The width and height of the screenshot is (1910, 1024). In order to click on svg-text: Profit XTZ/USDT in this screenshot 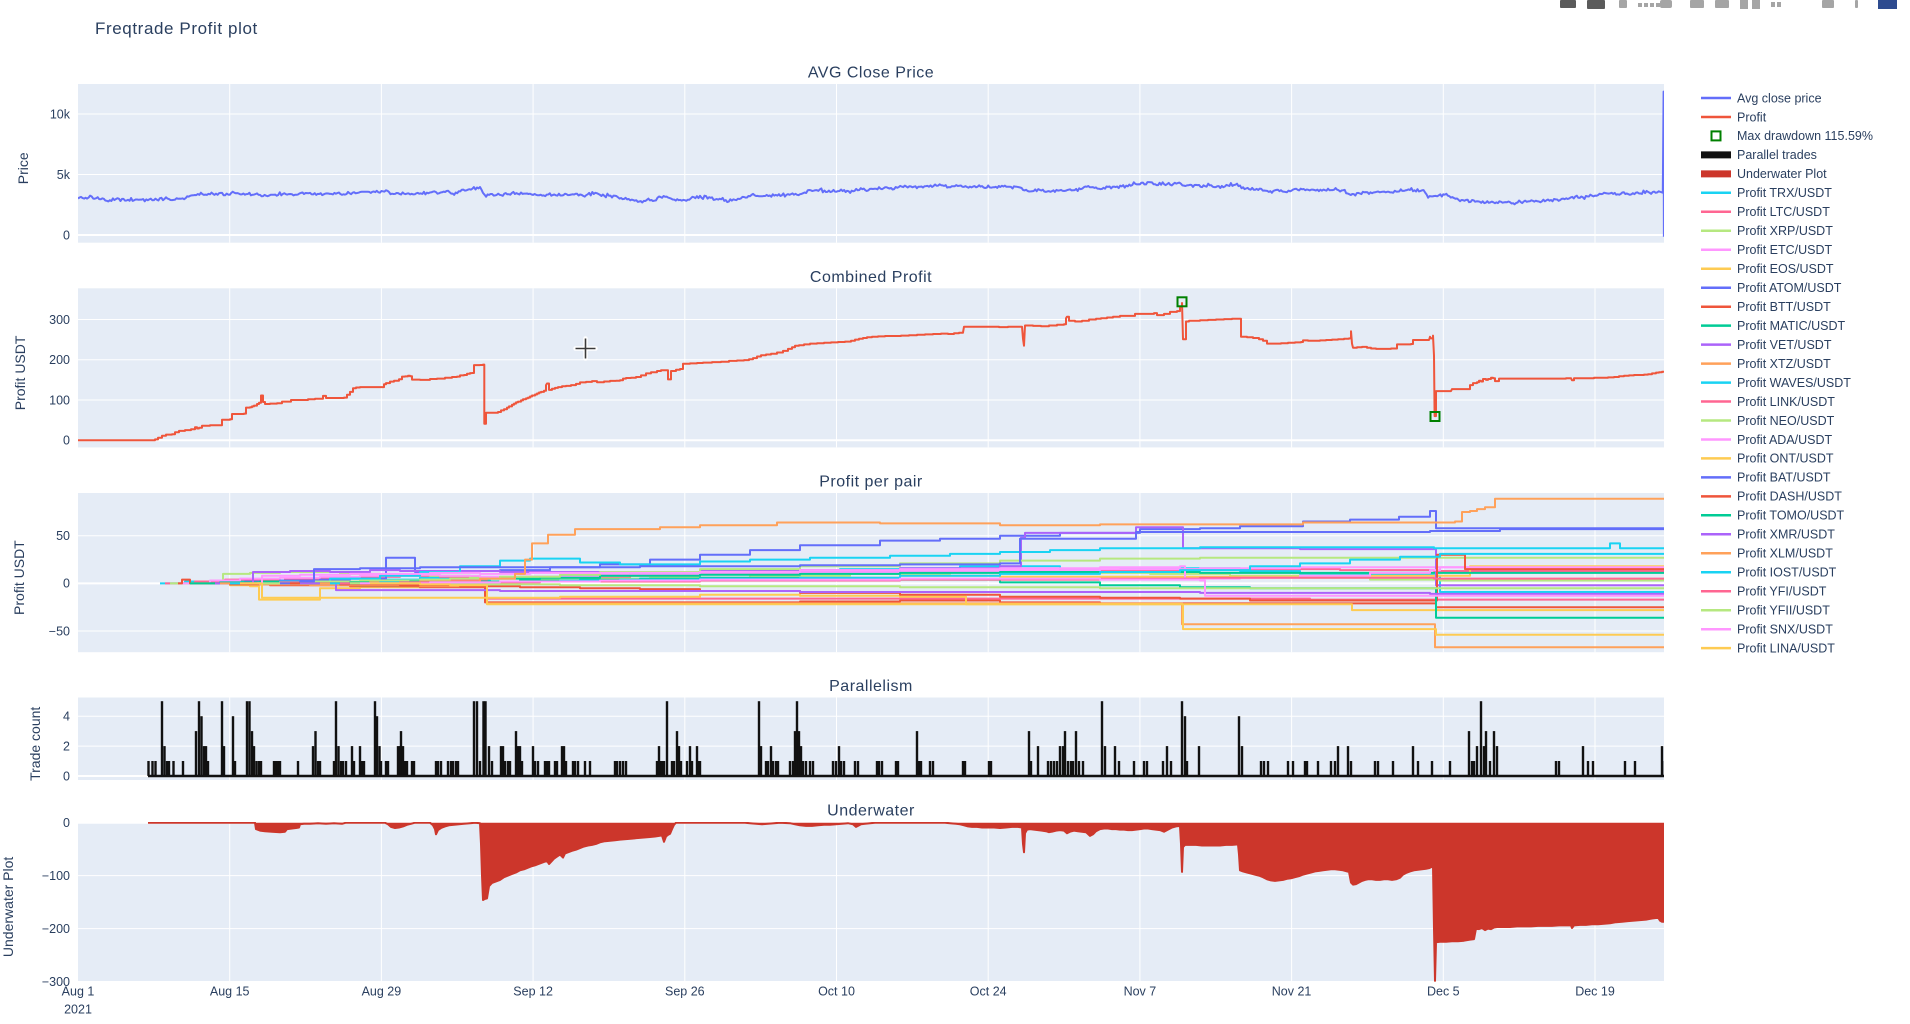, I will do `click(1784, 364)`.